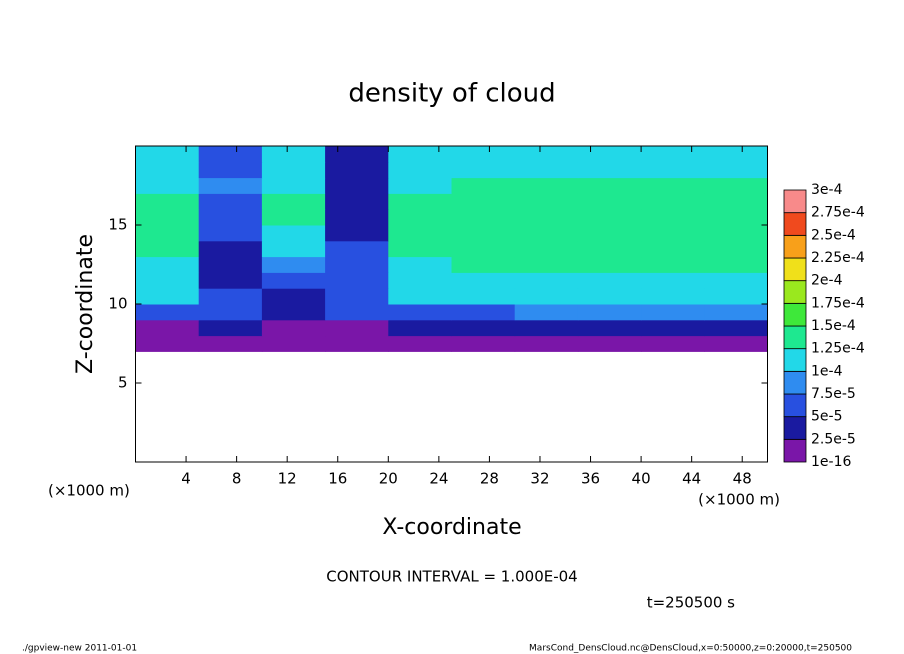 Image resolution: width=904 pixels, height=654 pixels. Describe the element at coordinates (838, 349) in the screenshot. I see `colorbar-label: 1.25e-4` at that location.